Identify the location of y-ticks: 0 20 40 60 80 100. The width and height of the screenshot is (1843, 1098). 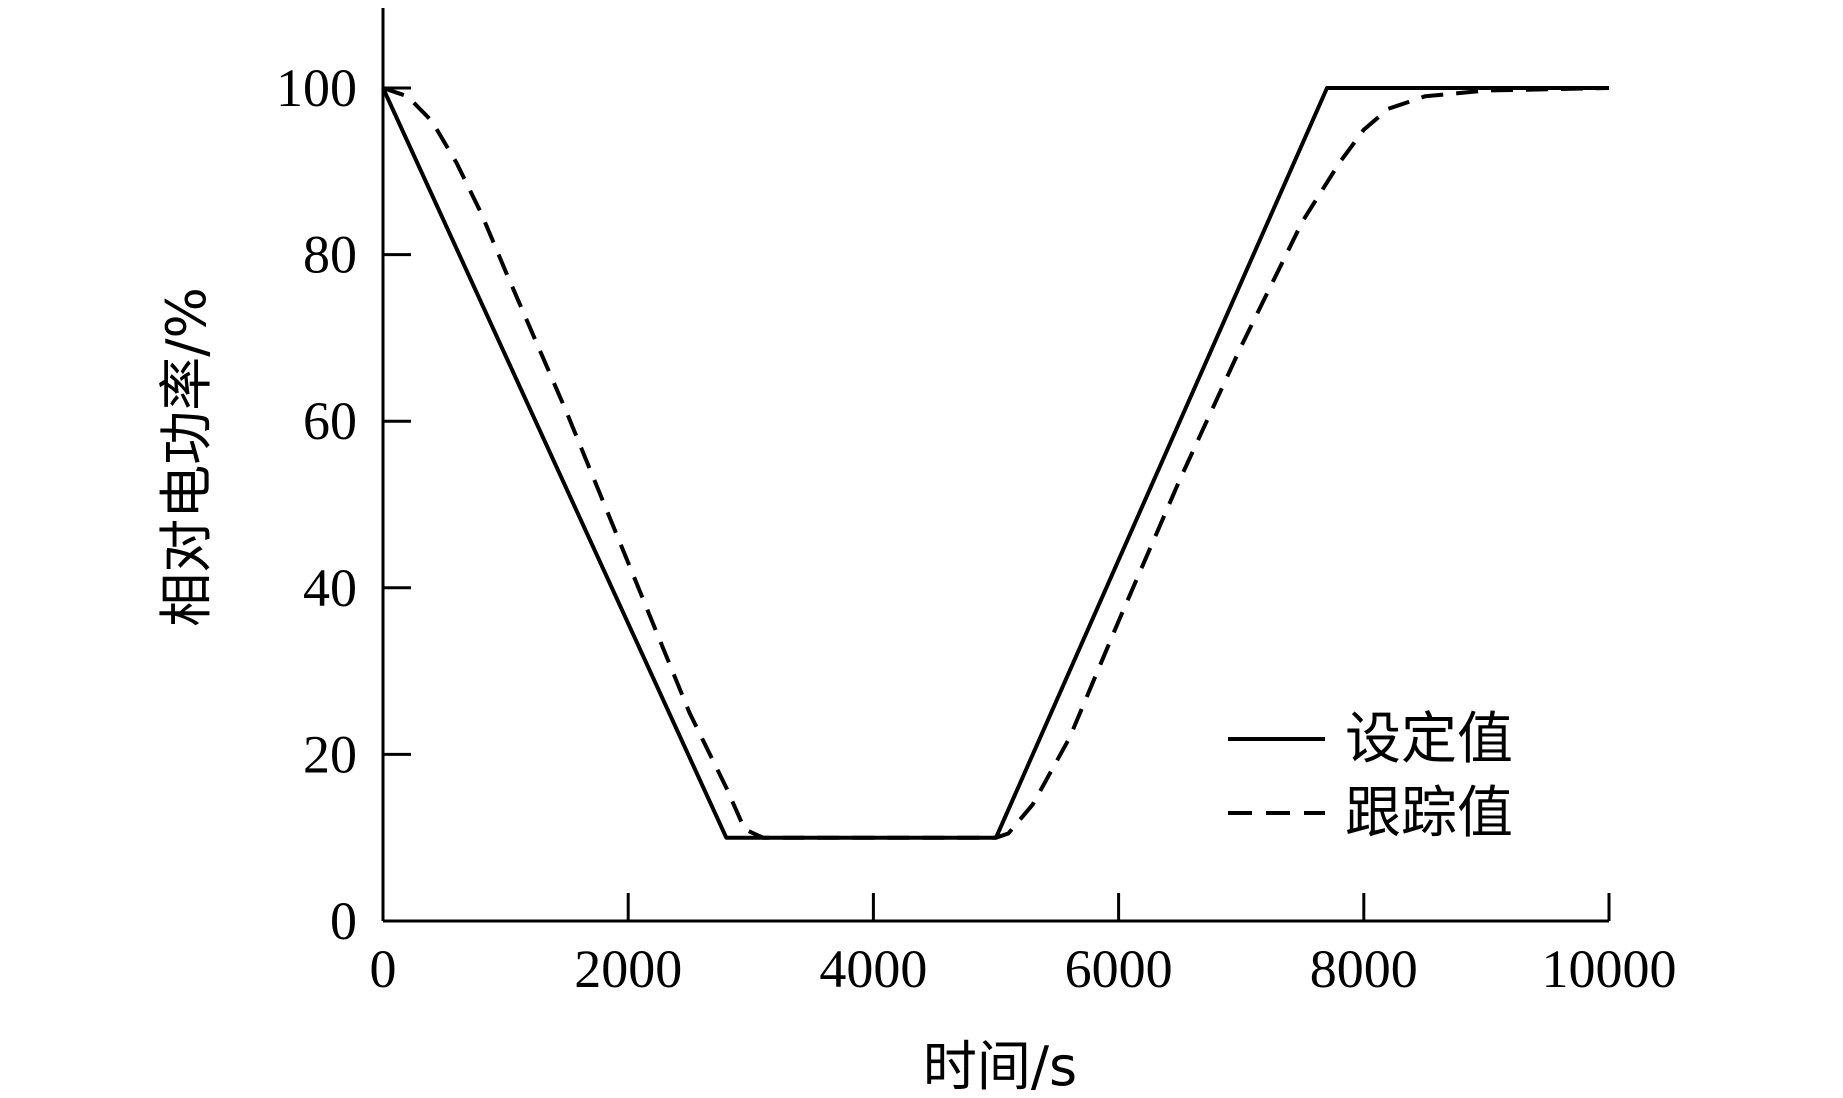
(343, 504).